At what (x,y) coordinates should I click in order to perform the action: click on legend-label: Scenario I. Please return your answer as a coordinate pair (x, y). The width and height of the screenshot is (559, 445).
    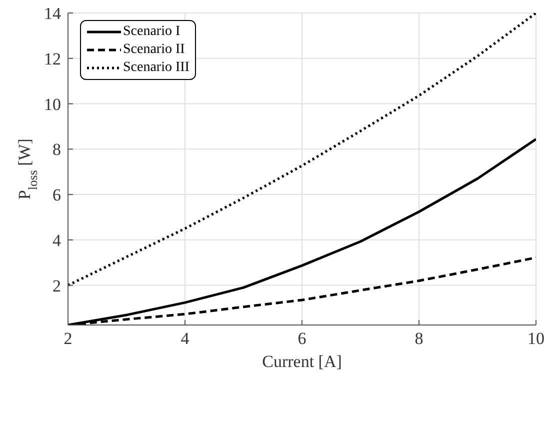
    Looking at the image, I should click on (151, 32).